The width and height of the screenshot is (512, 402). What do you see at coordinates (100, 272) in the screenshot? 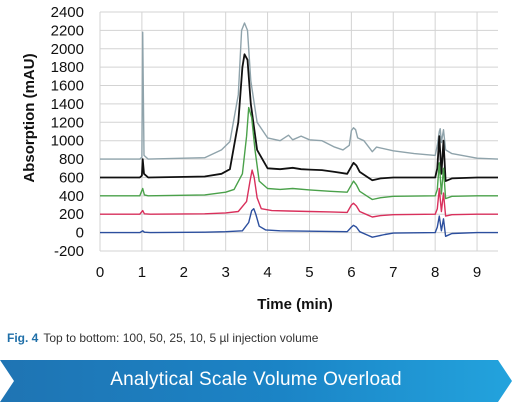
I see `x-tick-label: 0` at bounding box center [100, 272].